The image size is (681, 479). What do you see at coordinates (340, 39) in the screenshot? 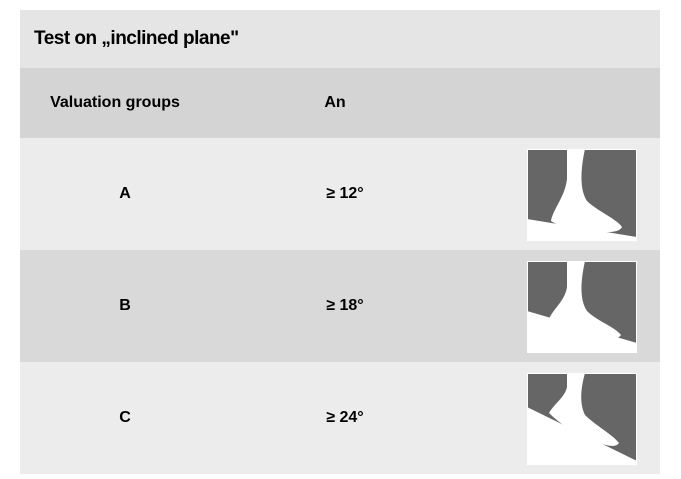
I see `table-title: Test on „inclined plane"` at bounding box center [340, 39].